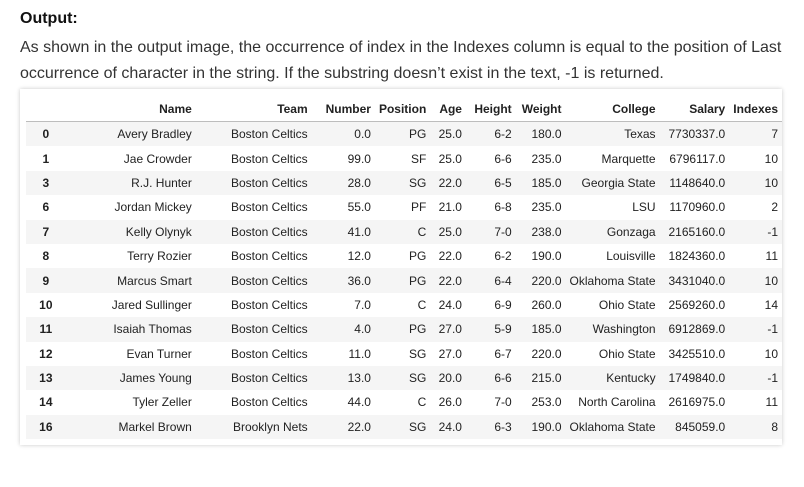  I want to click on table-cell: 7.0, so click(362, 304).